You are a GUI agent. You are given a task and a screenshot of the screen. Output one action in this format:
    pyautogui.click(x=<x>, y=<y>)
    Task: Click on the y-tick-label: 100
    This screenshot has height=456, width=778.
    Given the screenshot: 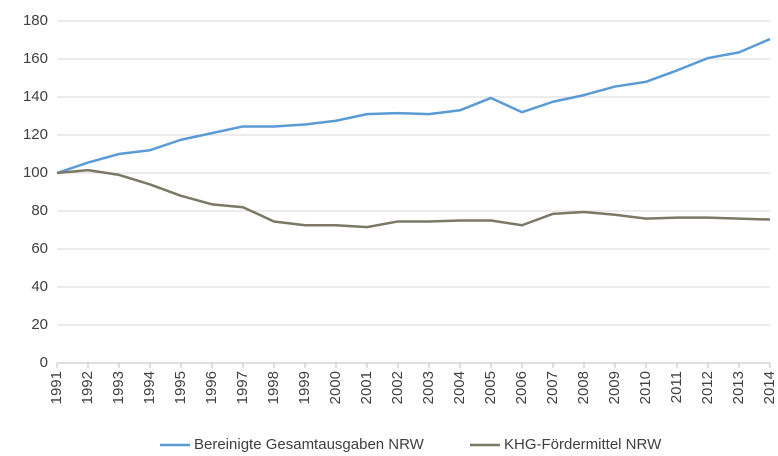 What is the action you would take?
    pyautogui.click(x=35, y=172)
    